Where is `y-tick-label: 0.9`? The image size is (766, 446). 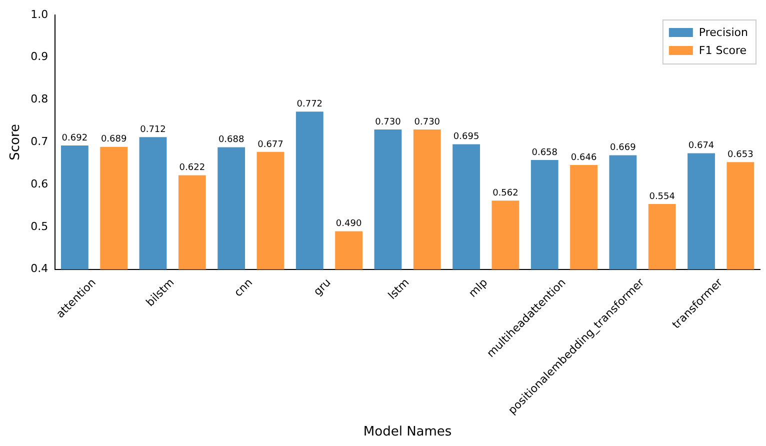 y-tick-label: 0.9 is located at coordinates (39, 57).